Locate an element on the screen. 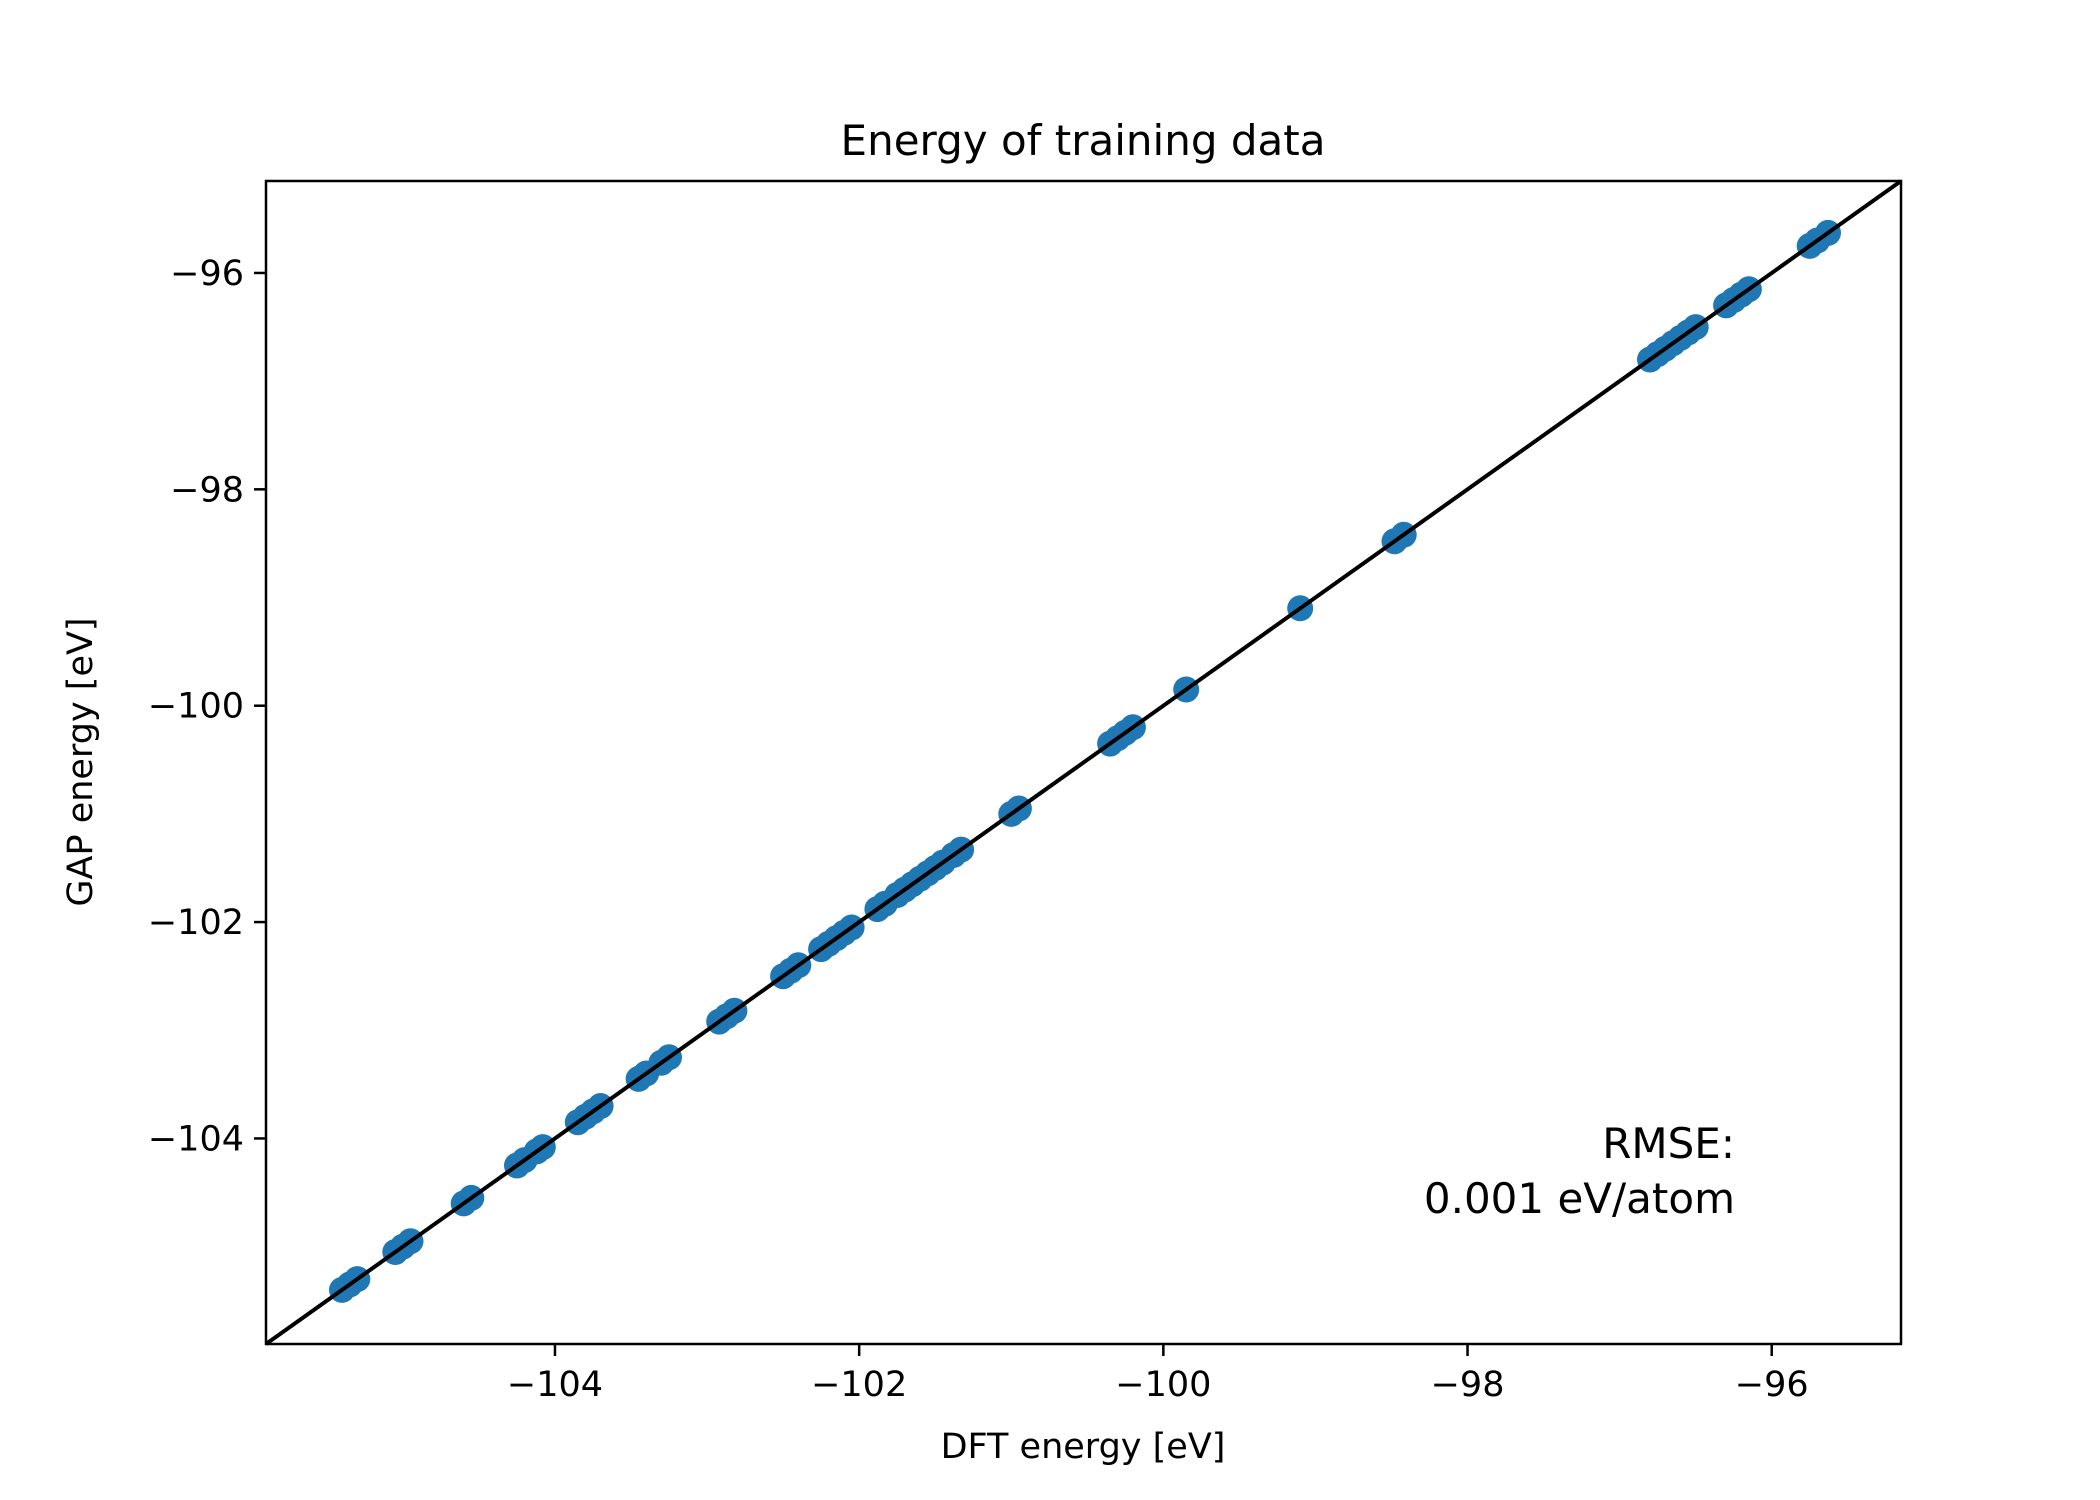  y-tick-label-2: −100 is located at coordinates (196, 707).